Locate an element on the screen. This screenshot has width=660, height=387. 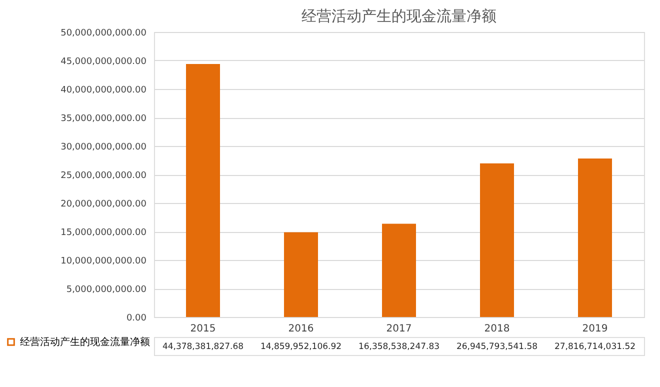
x-tick-label: 2015 is located at coordinates (203, 329).